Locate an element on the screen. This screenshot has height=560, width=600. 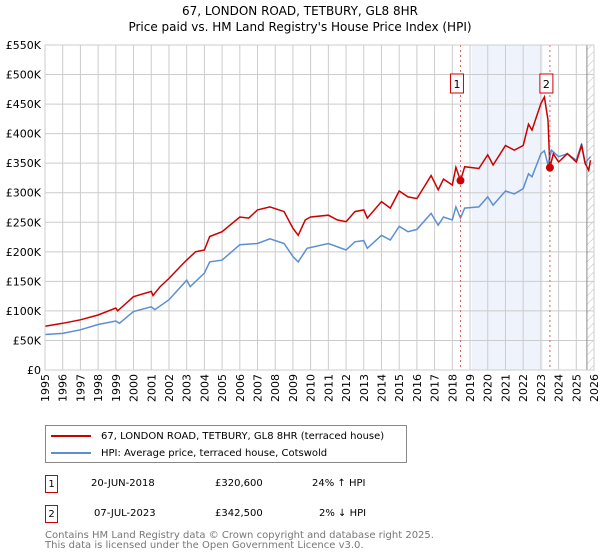
x-tick-label: 1997 is located at coordinates (80, 388).